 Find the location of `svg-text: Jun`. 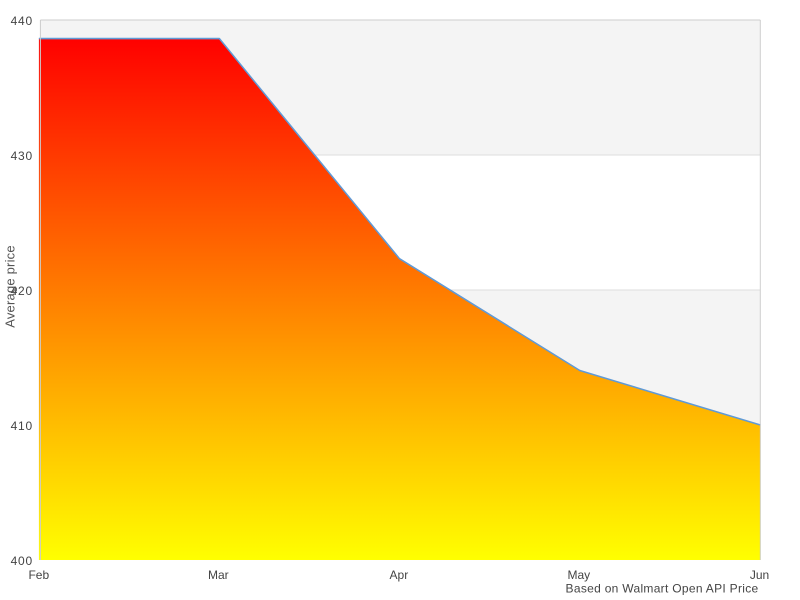

svg-text: Jun is located at coordinates (759, 575).